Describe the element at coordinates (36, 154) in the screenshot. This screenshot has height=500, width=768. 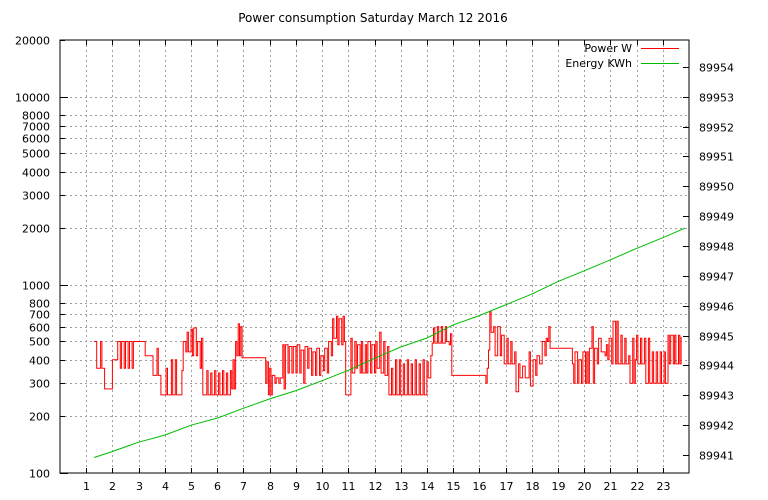
I see `y-left-tick-label: 5000` at that location.